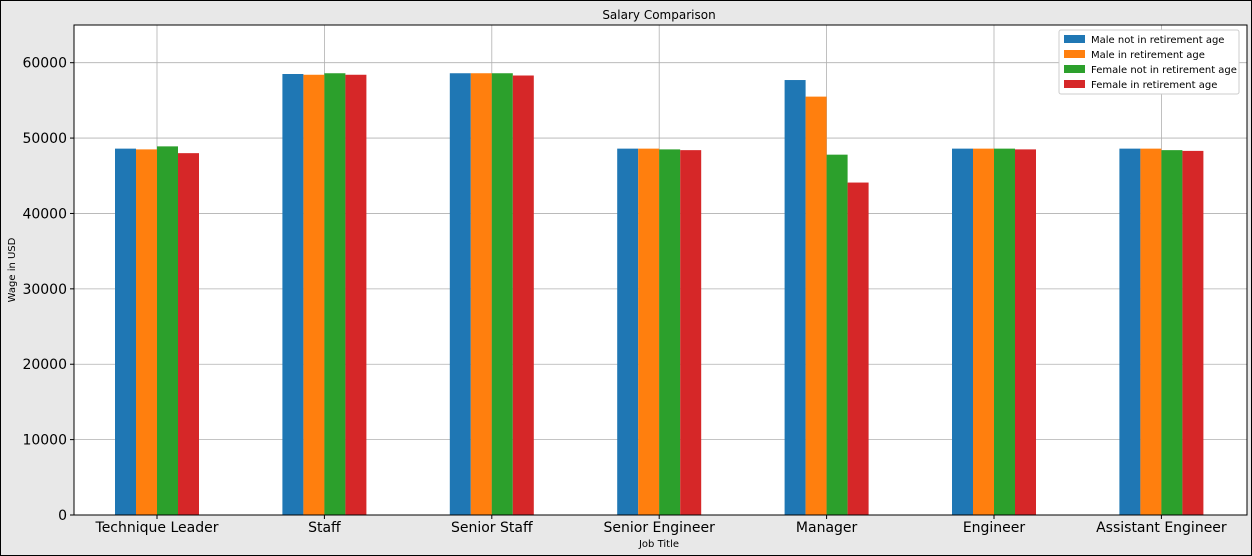 The height and width of the screenshot is (556, 1252). Describe the element at coordinates (658, 15) in the screenshot. I see `chart-title: Salary Comparison` at that location.